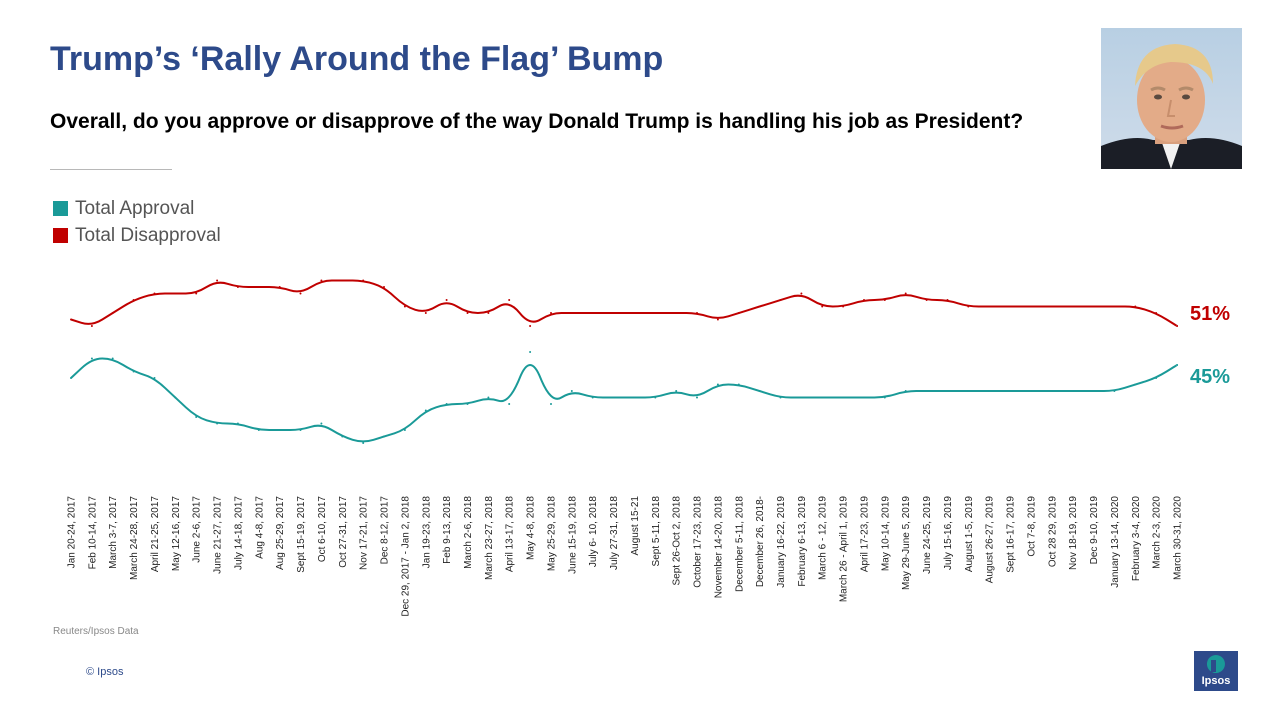  I want to click on x-tick-label: July 14-18, 2017, so click(238, 533).